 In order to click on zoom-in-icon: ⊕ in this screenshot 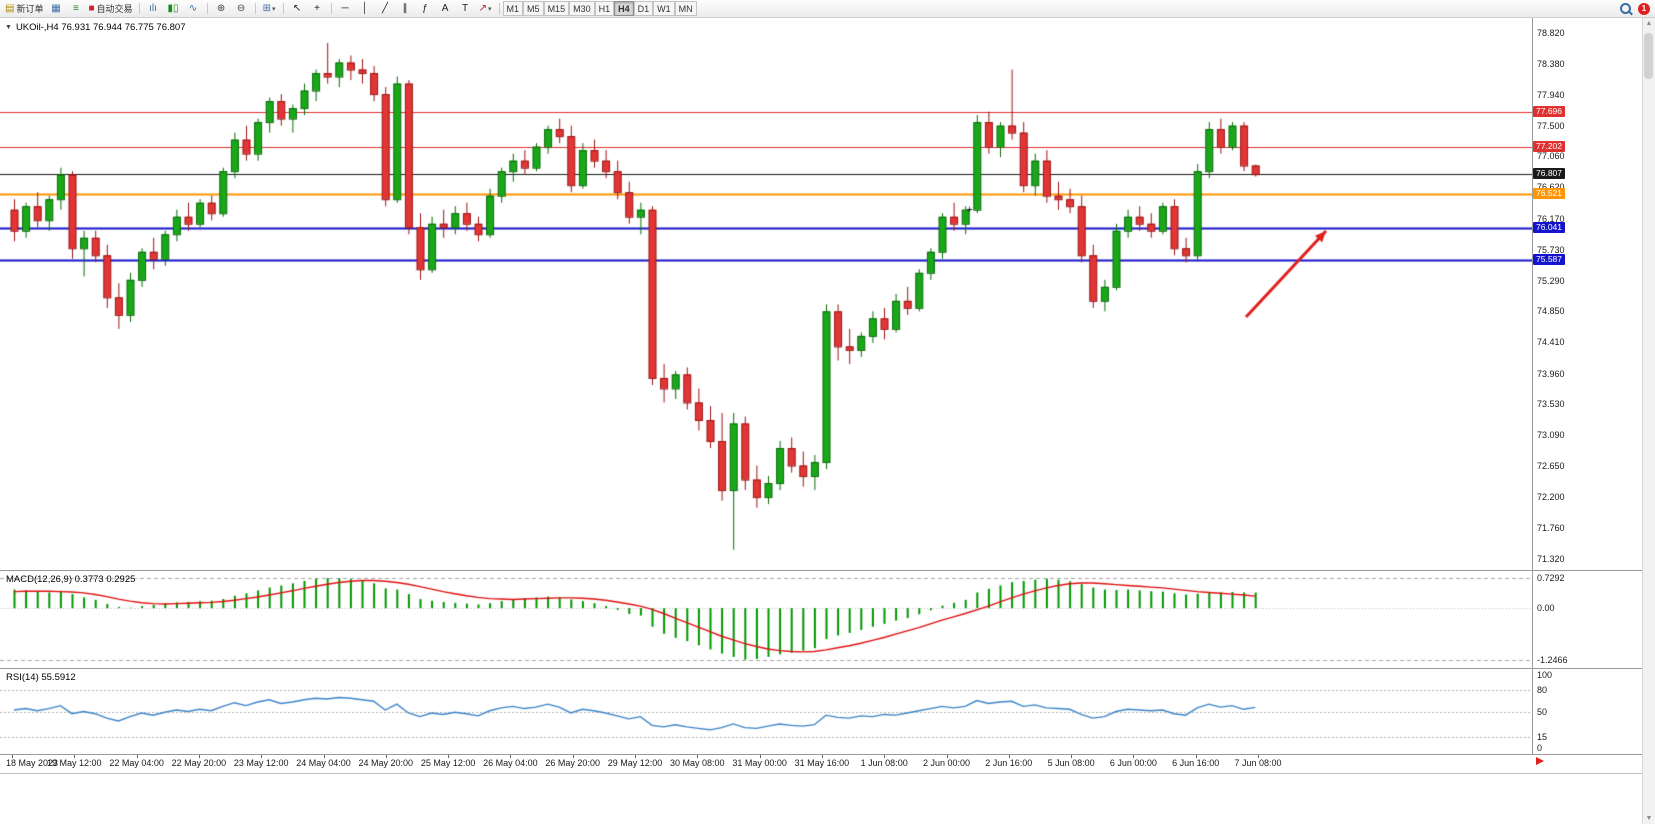, I will do `click(221, 8)`.